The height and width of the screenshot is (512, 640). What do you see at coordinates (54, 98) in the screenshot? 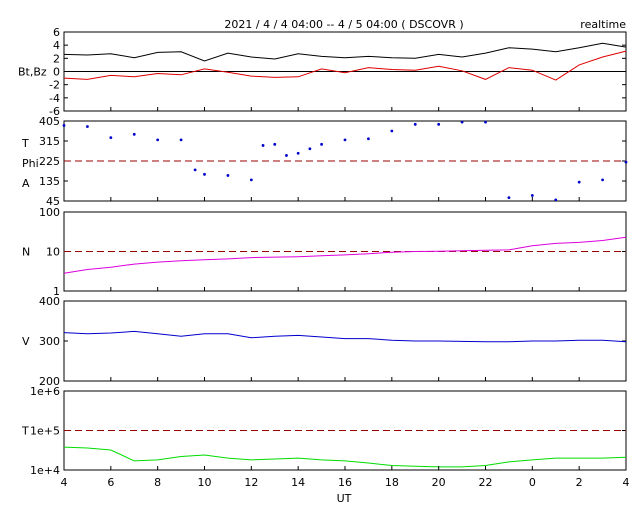
I see `y-tick-label: -4` at bounding box center [54, 98].